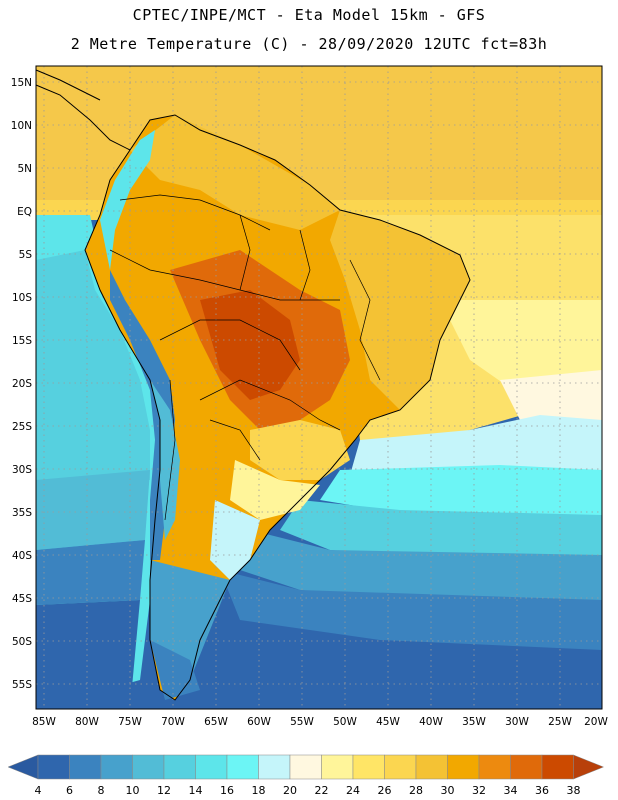 This screenshot has height=800, width=618. What do you see at coordinates (431, 722) in the screenshot?
I see `lon-label: 40W` at bounding box center [431, 722].